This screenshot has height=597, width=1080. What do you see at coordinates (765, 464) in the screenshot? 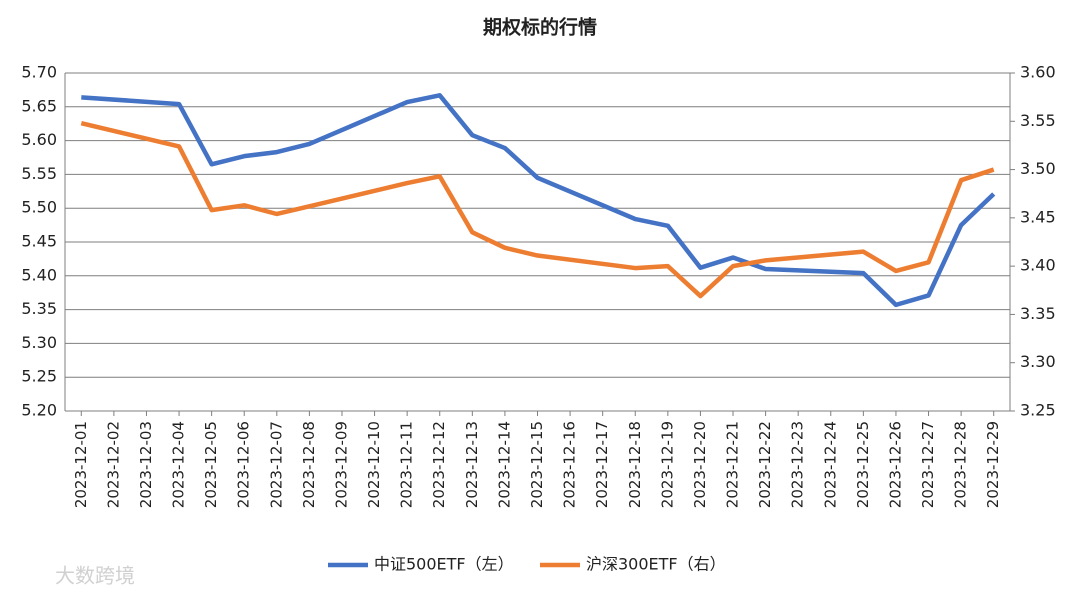
I see `x-tick-label: 2023-12-22` at bounding box center [765, 464].